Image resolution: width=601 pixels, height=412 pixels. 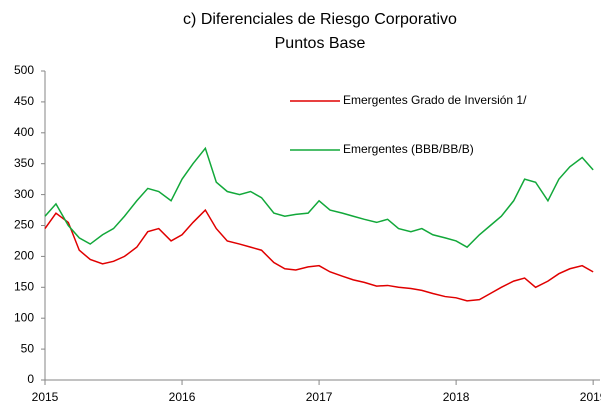 What do you see at coordinates (30, 379) in the screenshot?
I see `y-tick-label: 0` at bounding box center [30, 379].